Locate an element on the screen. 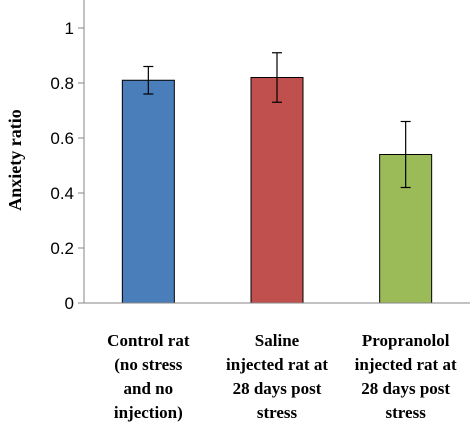 This screenshot has height=436, width=474. category-label-line: Propranolol is located at coordinates (406, 340).